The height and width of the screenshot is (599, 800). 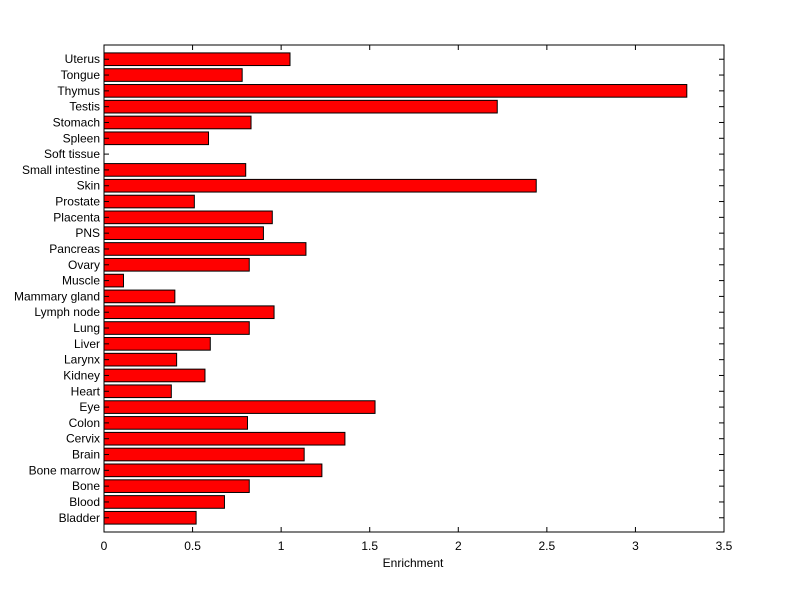 What do you see at coordinates (81, 75) in the screenshot?
I see `y-tick-label: Tongue` at bounding box center [81, 75].